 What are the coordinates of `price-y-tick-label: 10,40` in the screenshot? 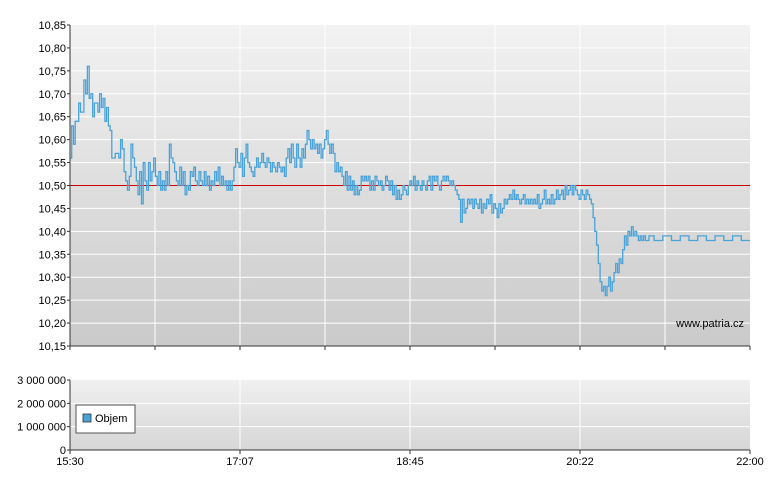 It's located at (52, 232).